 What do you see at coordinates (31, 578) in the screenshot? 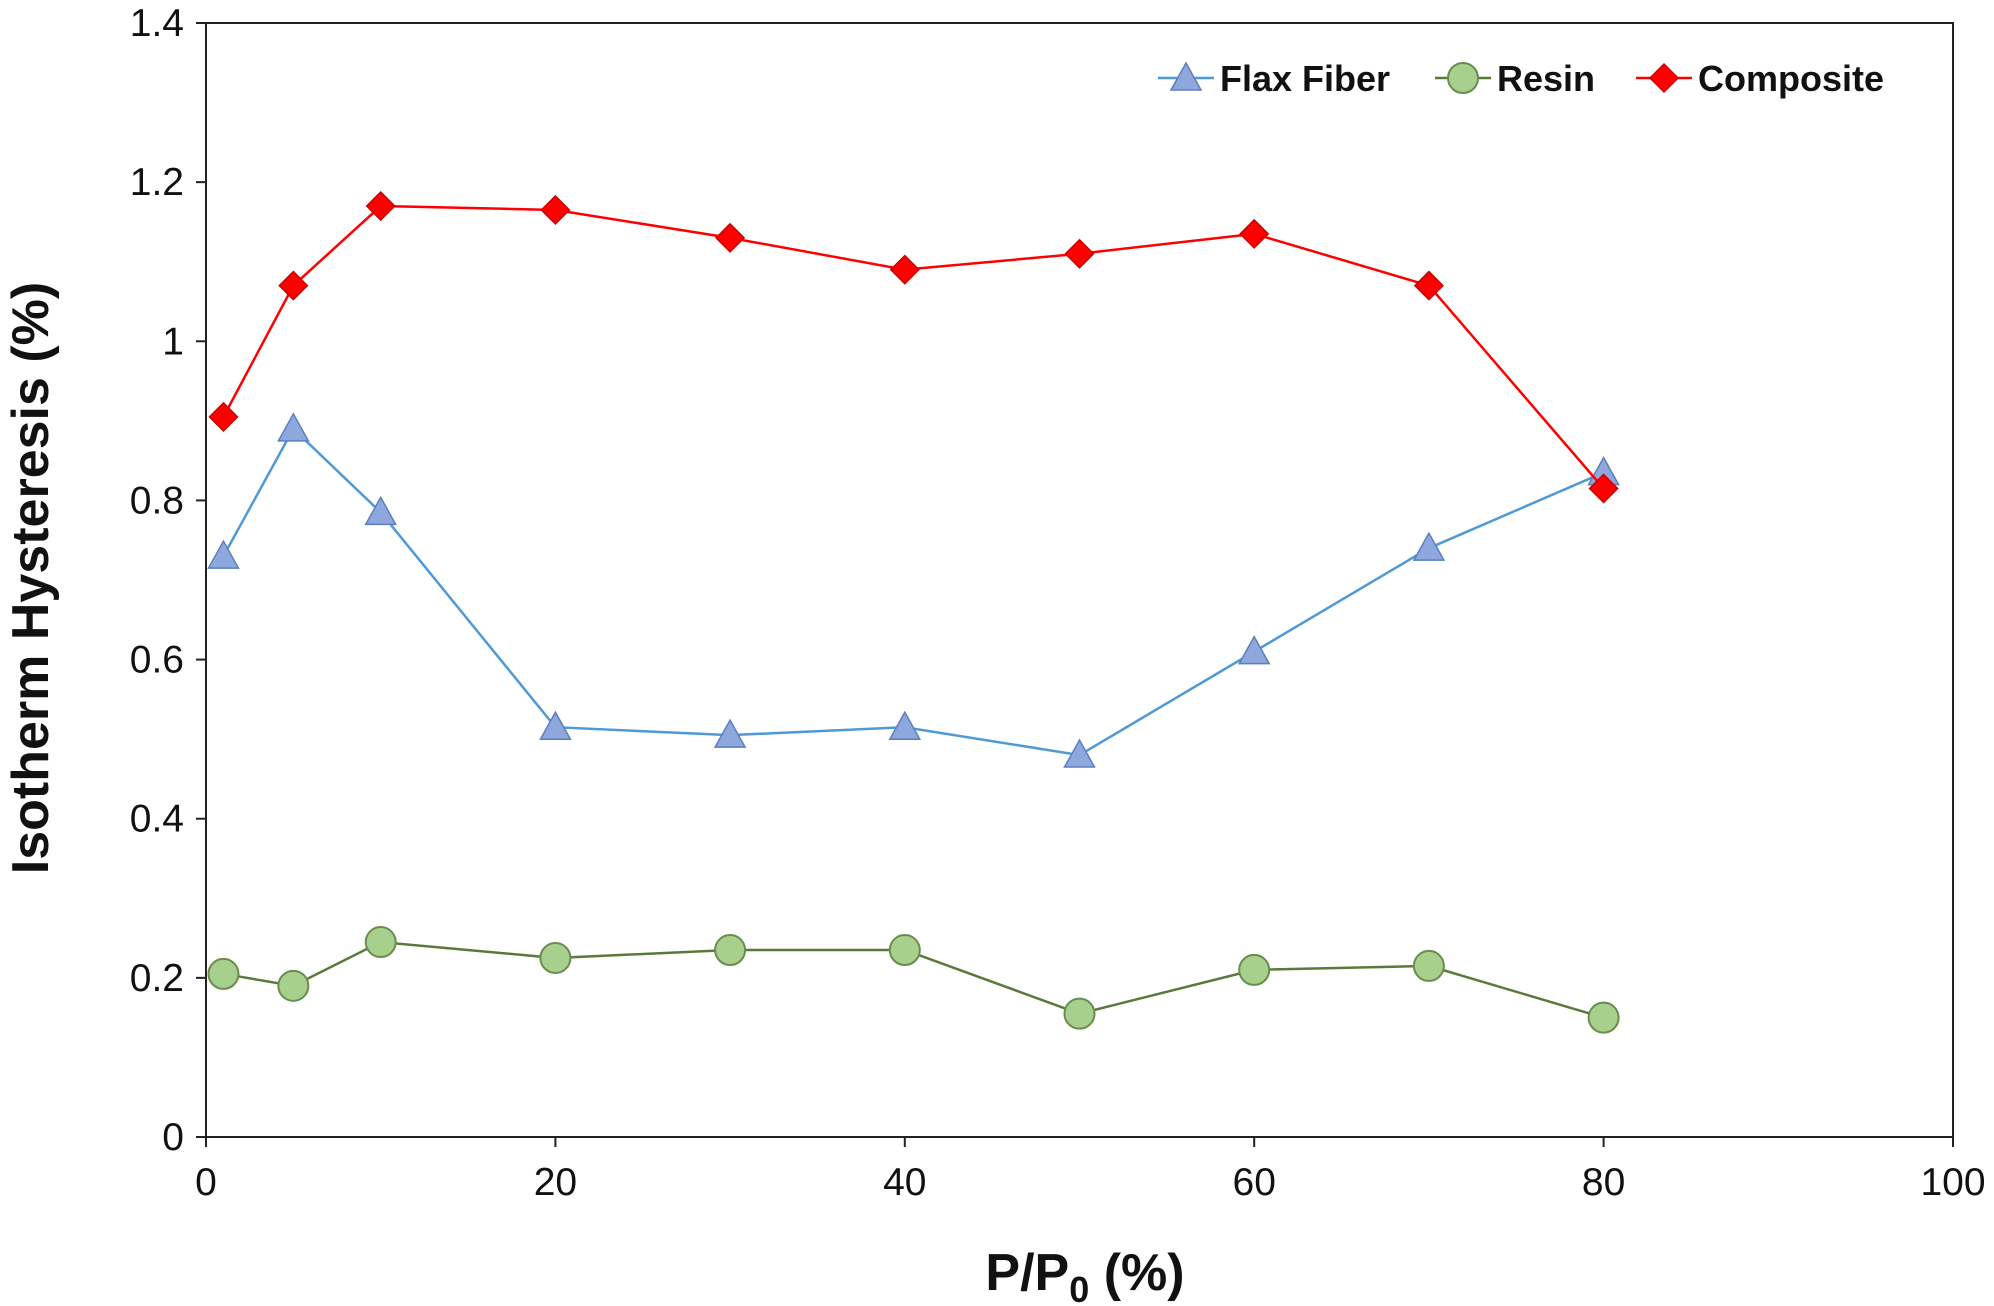
I see `y-axis-title: Isotherm Hysteresis (%)` at bounding box center [31, 578].